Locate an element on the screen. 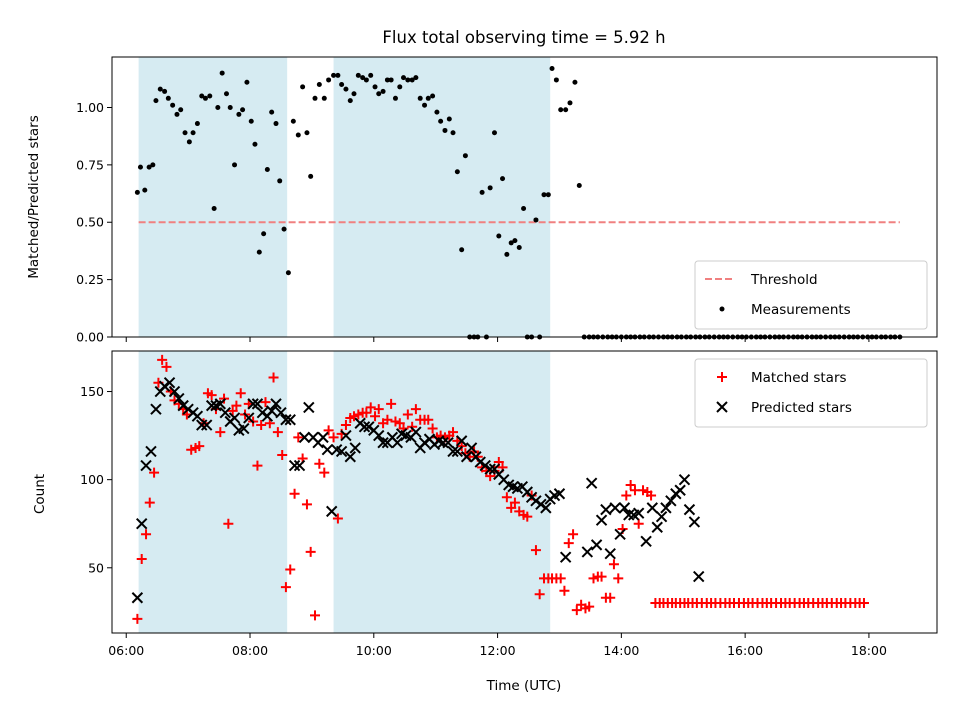  chart-title: Flux total observing time = 5.92 h is located at coordinates (523, 37).